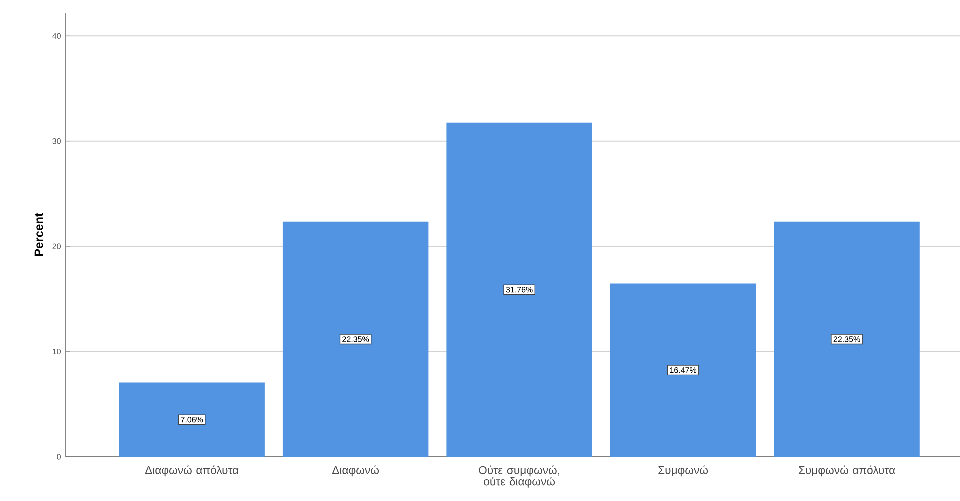  Describe the element at coordinates (192, 471) in the screenshot. I see `x-tick-label: Διαφωνώ απόλυτα` at that location.